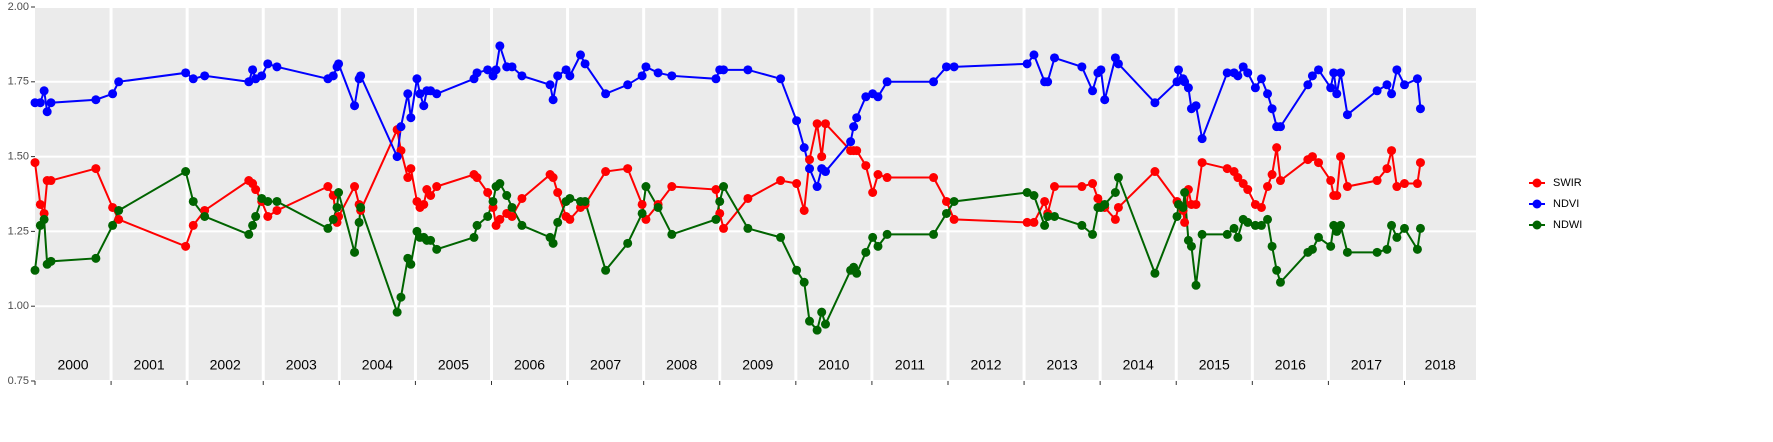 Image resolution: width=1773 pixels, height=442 pixels. What do you see at coordinates (225, 365) in the screenshot?
I see `year-label: 2002` at bounding box center [225, 365].